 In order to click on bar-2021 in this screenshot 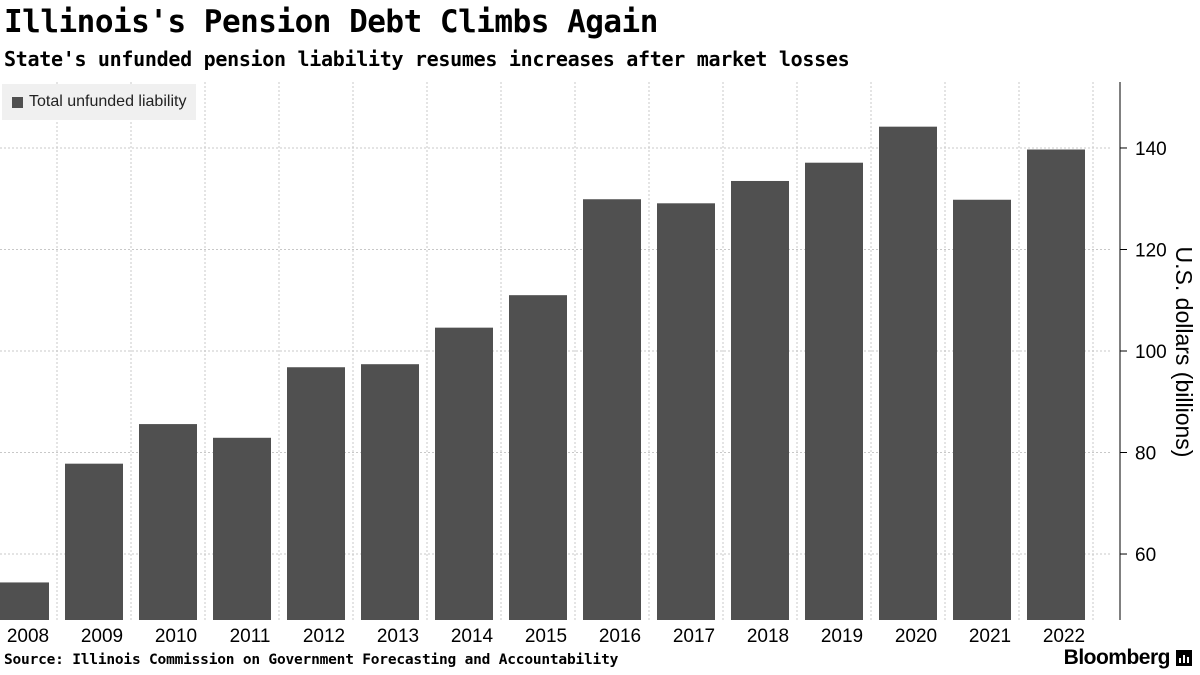, I will do `click(982, 409)`.